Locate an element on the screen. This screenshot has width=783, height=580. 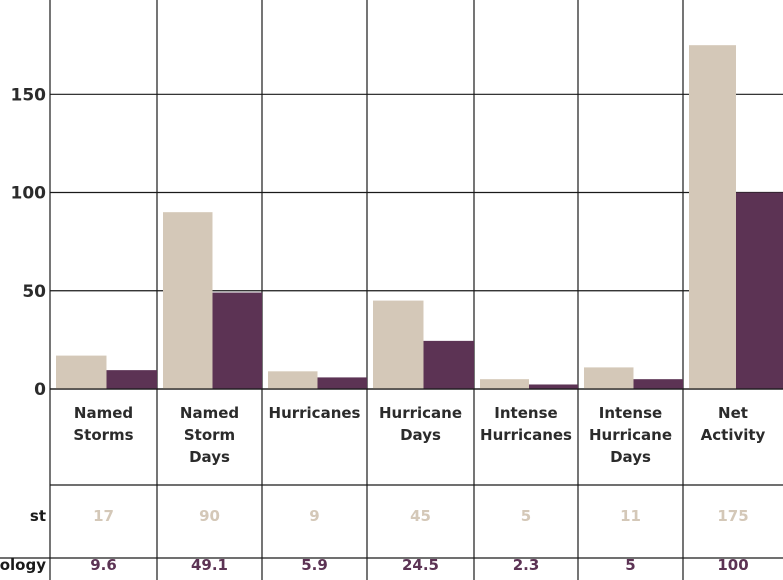
table-value: 9.6 is located at coordinates (103, 565).